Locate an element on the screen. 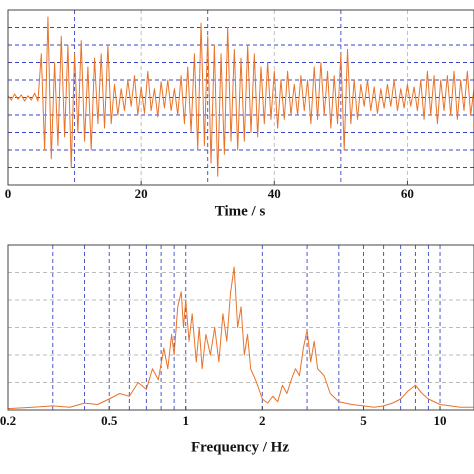 The height and width of the screenshot is (474, 474). x-axis-title: Time / s is located at coordinates (240, 211).